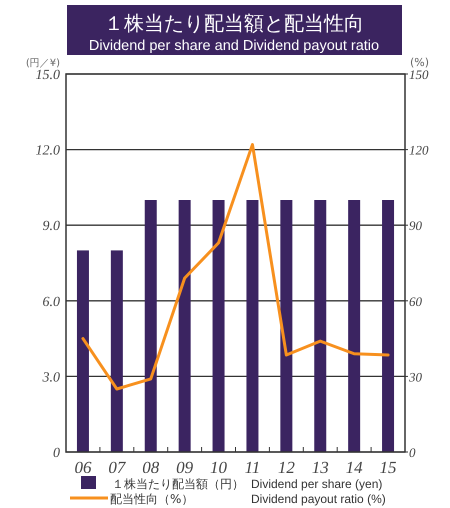 The height and width of the screenshot is (508, 450). I want to click on text: Dividend payout ratio (%), so click(318, 499).